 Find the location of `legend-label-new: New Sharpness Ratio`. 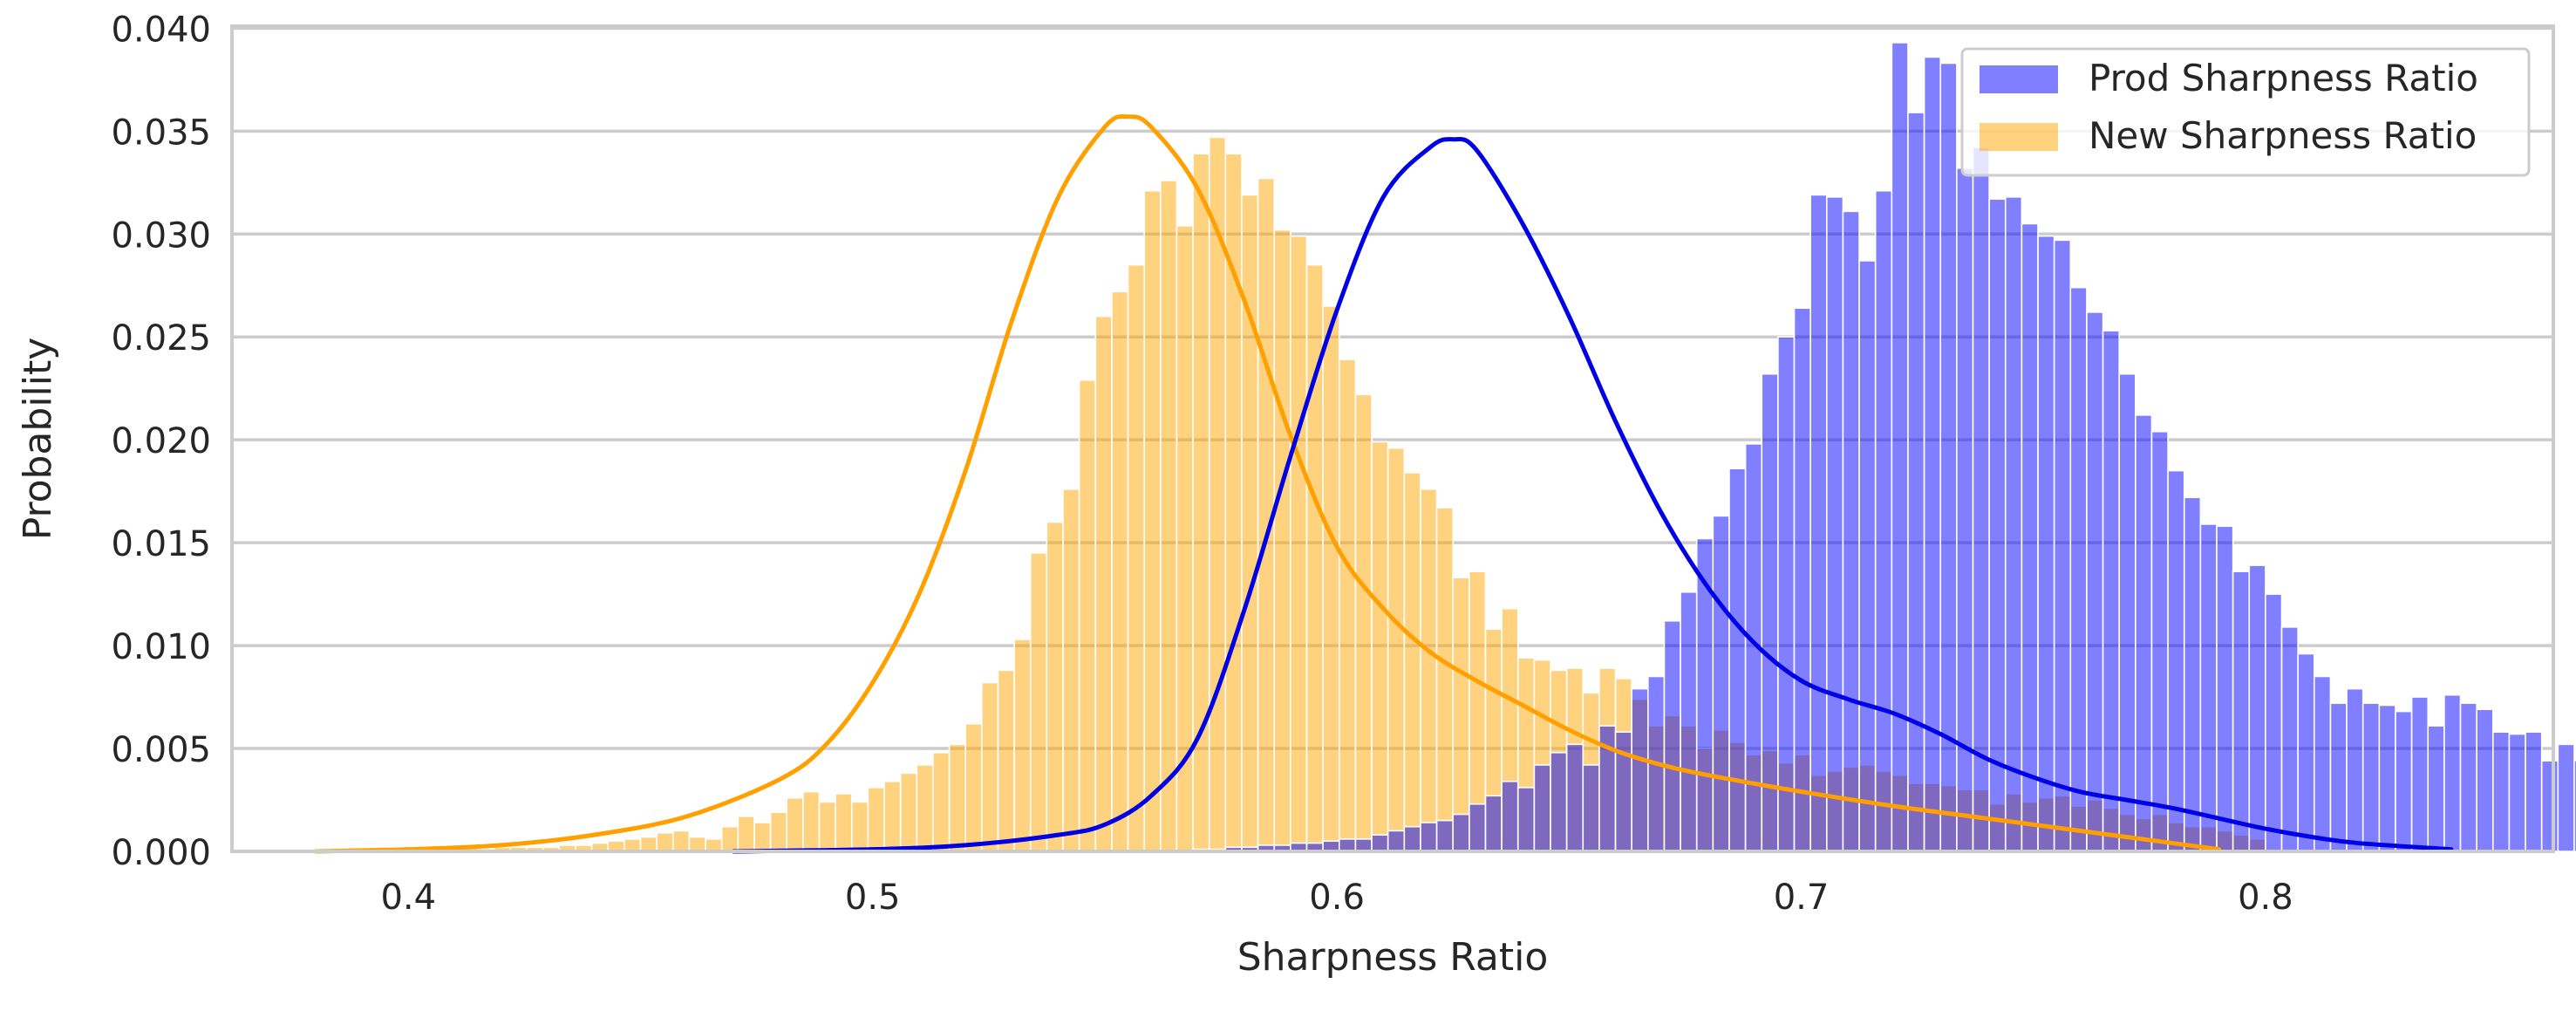

legend-label-new: New Sharpness Ratio is located at coordinates (2283, 135).